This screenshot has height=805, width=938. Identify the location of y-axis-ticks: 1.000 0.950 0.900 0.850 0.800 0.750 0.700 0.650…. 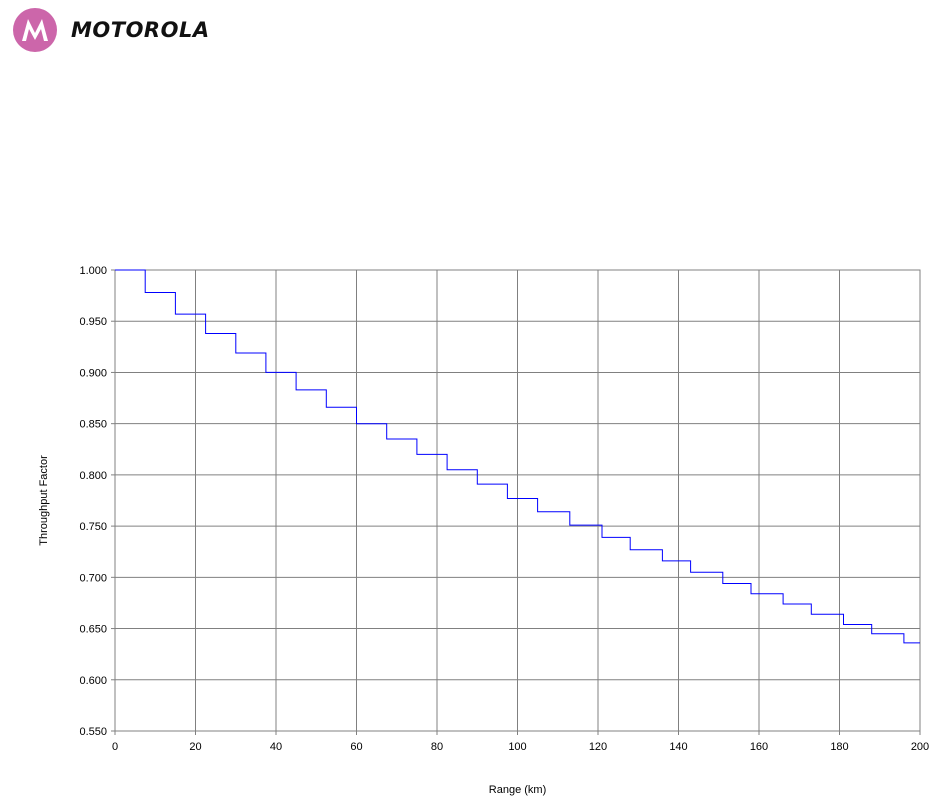
(97, 501).